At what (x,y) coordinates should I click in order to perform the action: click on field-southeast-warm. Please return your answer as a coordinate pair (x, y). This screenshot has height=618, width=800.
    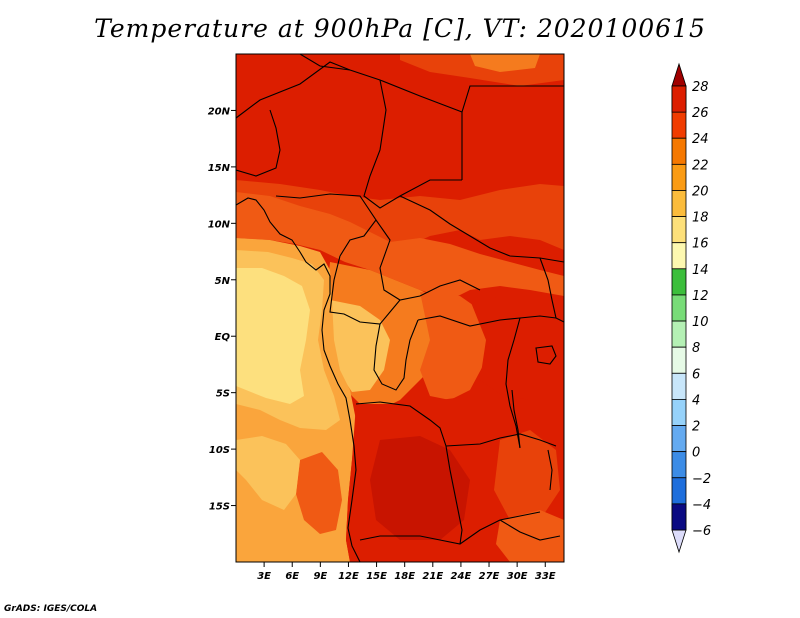
    Looking at the image, I should click on (527, 475).